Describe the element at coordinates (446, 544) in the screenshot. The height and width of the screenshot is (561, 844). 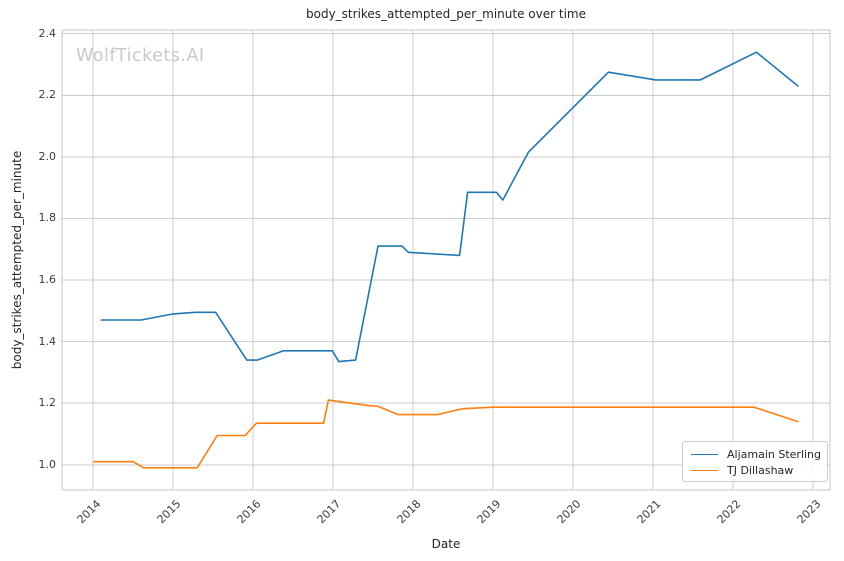
I see `x-axis-label: Date` at that location.